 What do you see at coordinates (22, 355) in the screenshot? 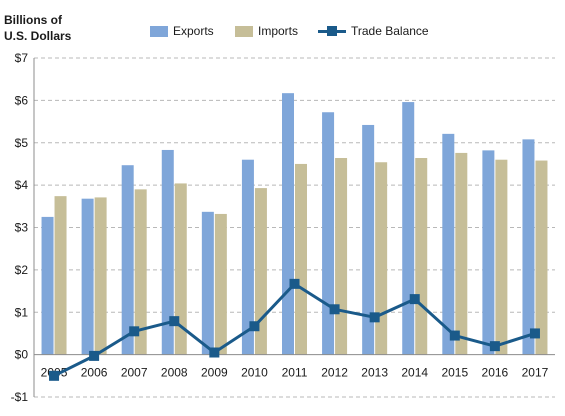
I see `y-tick-label: $0` at bounding box center [22, 355].